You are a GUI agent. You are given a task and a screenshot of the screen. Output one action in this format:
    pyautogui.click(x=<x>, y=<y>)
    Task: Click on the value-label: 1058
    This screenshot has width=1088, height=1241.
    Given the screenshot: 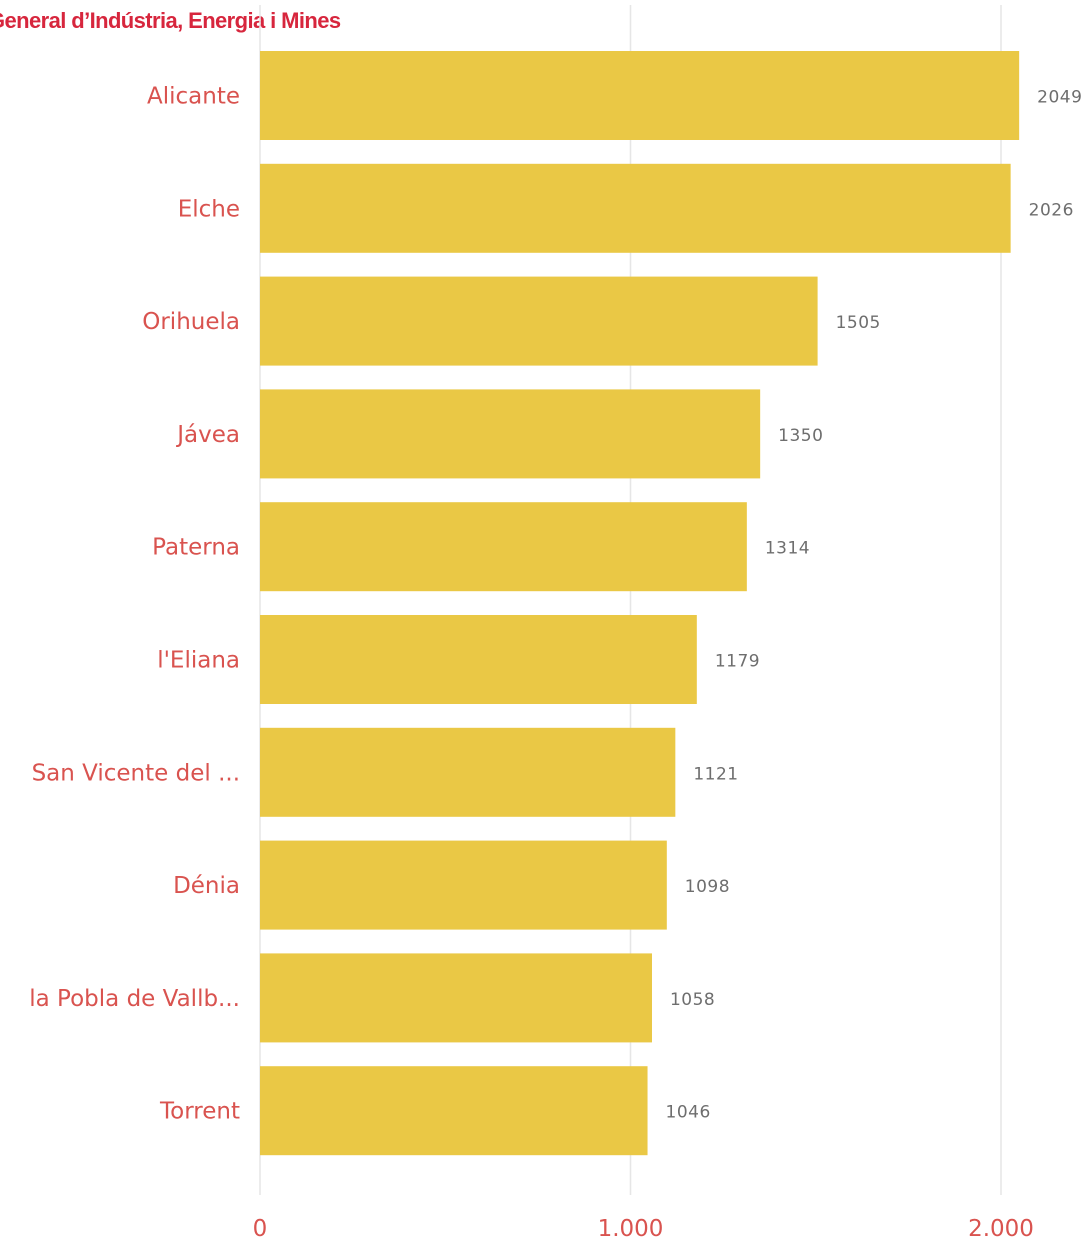 What is the action you would take?
    pyautogui.click(x=692, y=1000)
    